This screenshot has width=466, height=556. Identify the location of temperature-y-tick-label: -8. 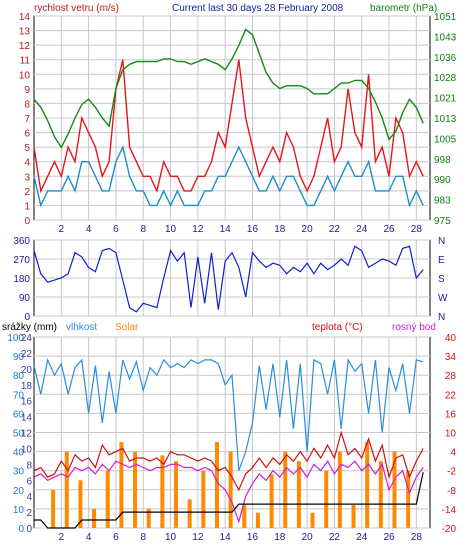
(451, 491).